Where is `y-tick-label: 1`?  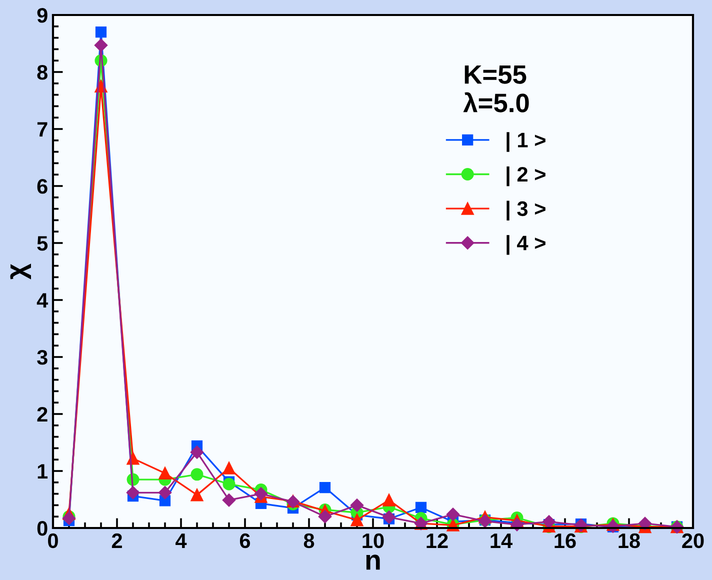 y-tick-label: 1 is located at coordinates (43, 471).